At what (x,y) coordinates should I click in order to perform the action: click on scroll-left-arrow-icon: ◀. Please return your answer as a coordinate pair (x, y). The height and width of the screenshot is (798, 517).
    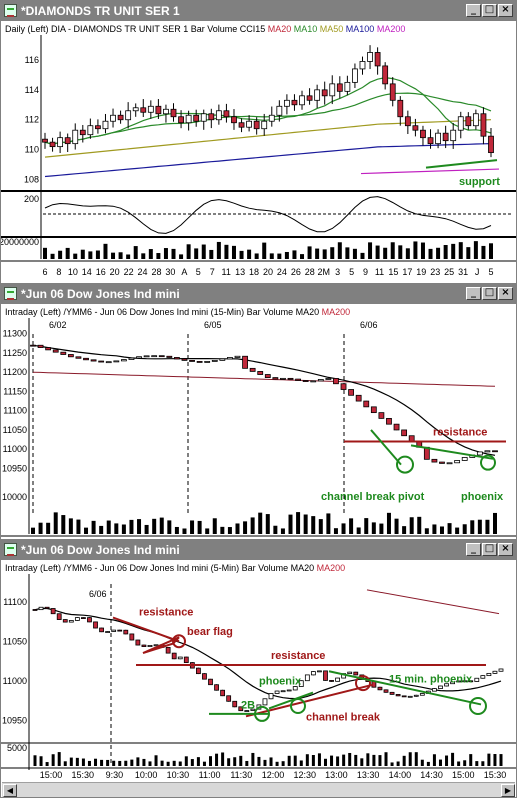
    Looking at the image, I should click on (10, 790).